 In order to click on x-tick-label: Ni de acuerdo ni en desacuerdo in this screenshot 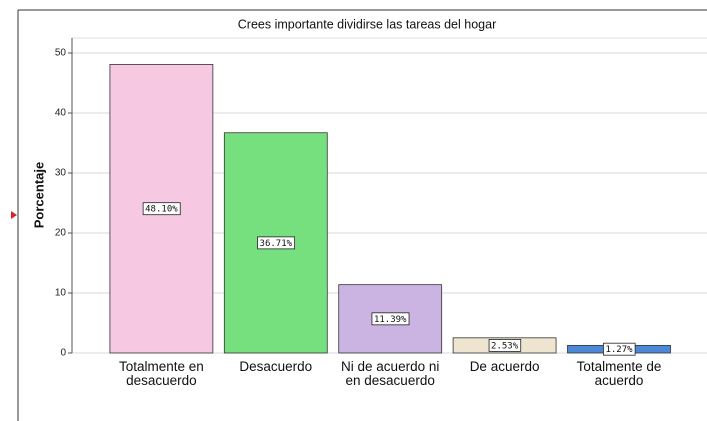, I will do `click(390, 373)`.